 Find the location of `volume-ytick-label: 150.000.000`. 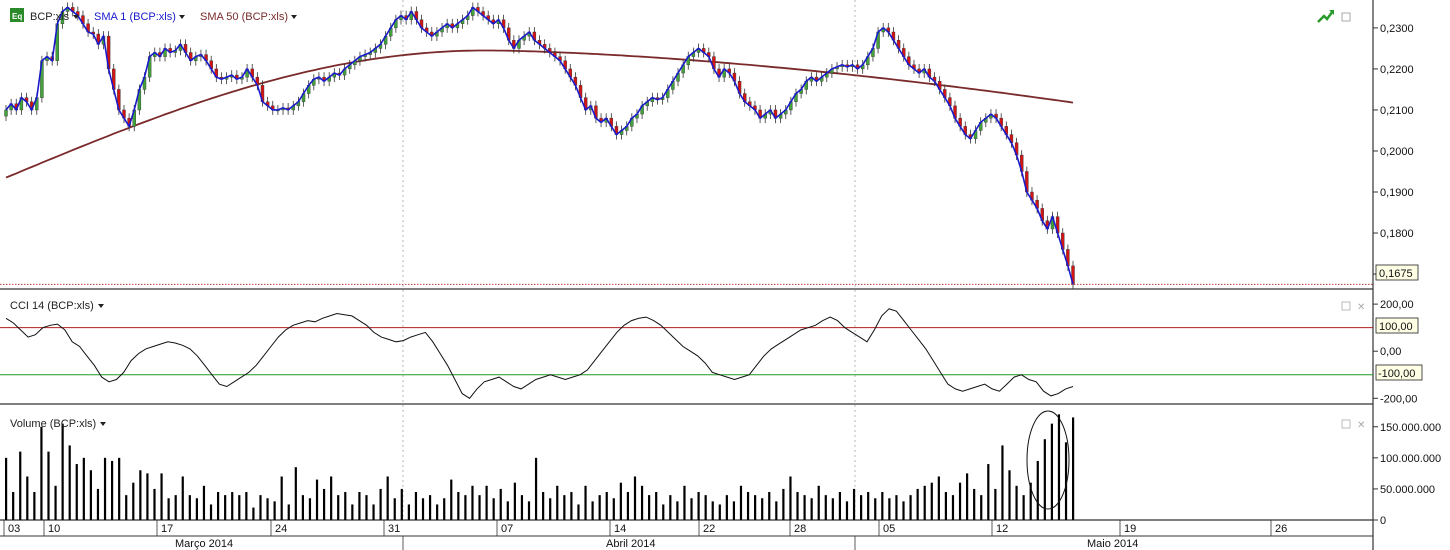

volume-ytick-label: 150.000.000 is located at coordinates (1410, 428).